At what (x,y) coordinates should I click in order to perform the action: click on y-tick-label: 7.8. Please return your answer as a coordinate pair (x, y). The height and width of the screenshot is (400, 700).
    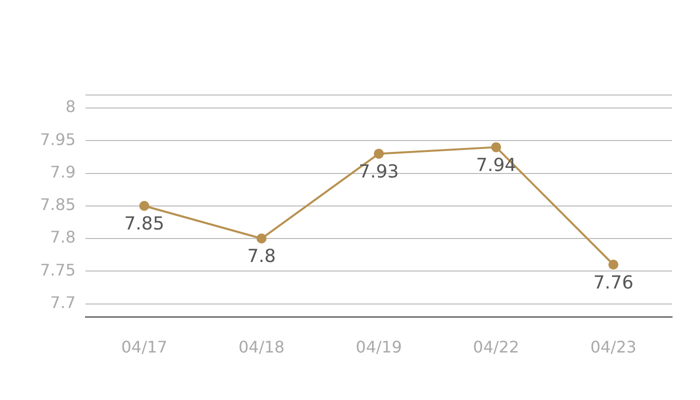
    Looking at the image, I should click on (63, 237).